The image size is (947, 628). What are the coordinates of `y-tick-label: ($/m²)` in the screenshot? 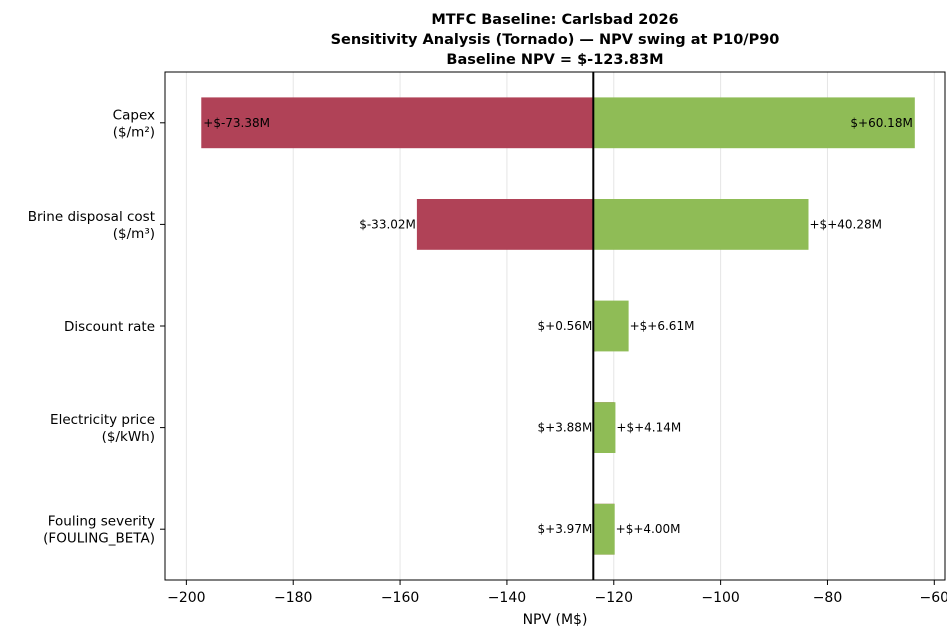 It's located at (134, 132).